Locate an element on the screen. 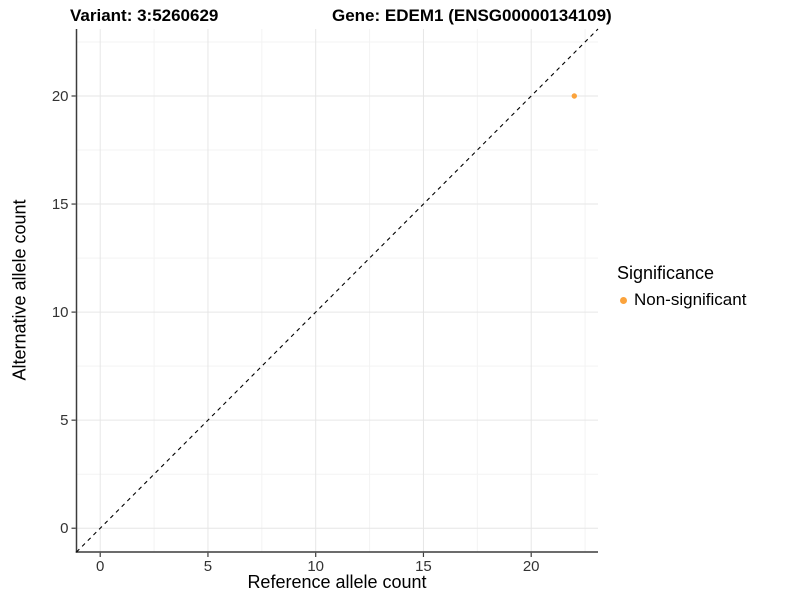  legend: Significance Non-significant is located at coordinates (681, 286).